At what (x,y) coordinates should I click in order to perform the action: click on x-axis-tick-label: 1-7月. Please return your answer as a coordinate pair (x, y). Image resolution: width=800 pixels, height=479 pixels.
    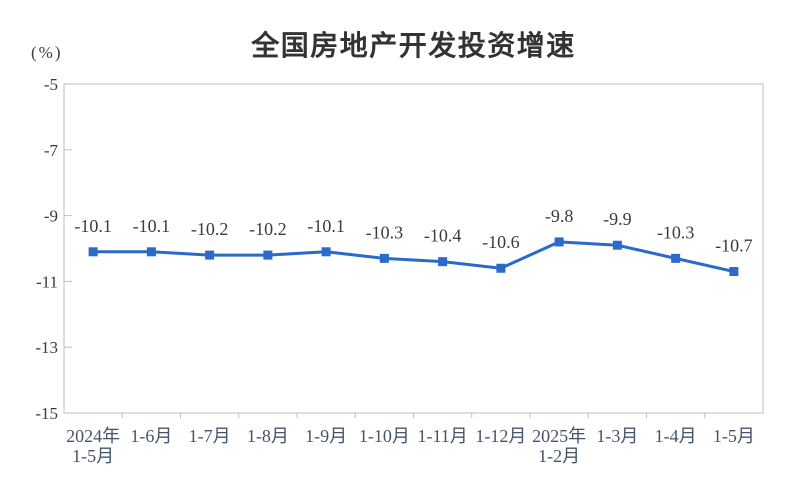
    Looking at the image, I should click on (210, 436).